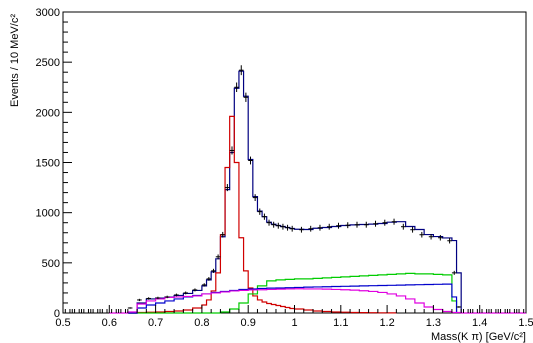  What do you see at coordinates (340, 323) in the screenshot?
I see `x-tick-label: 1.1` at bounding box center [340, 323].